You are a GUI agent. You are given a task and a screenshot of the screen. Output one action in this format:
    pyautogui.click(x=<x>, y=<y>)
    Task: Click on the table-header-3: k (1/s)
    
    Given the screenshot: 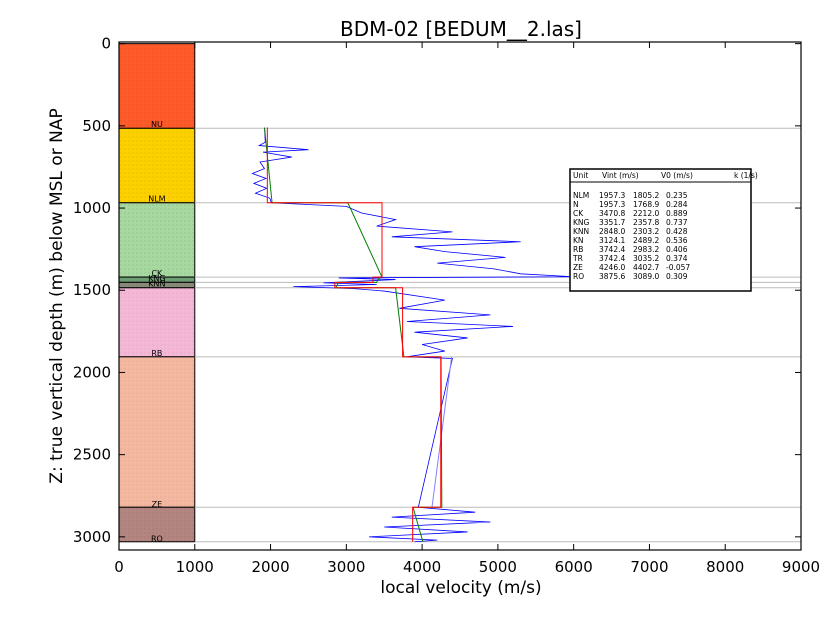 What is the action you would take?
    pyautogui.click(x=746, y=175)
    